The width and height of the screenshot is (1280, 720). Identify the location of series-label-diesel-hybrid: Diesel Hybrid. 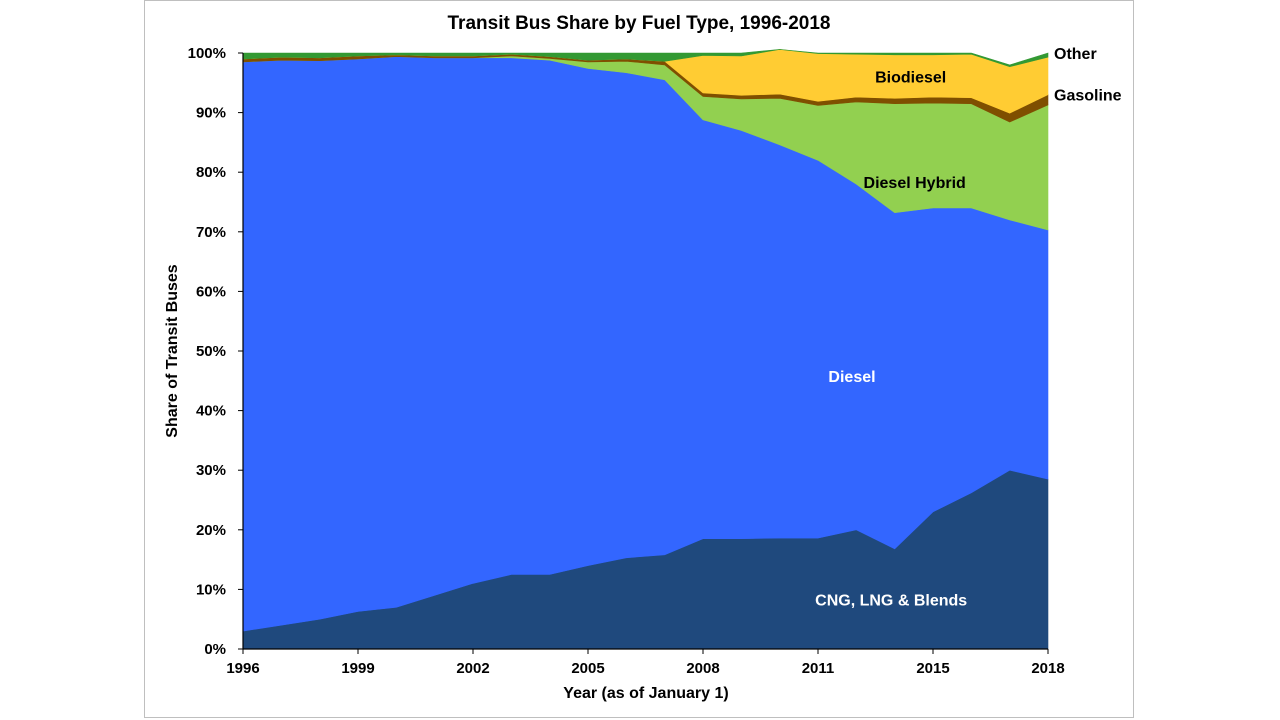
(915, 183).